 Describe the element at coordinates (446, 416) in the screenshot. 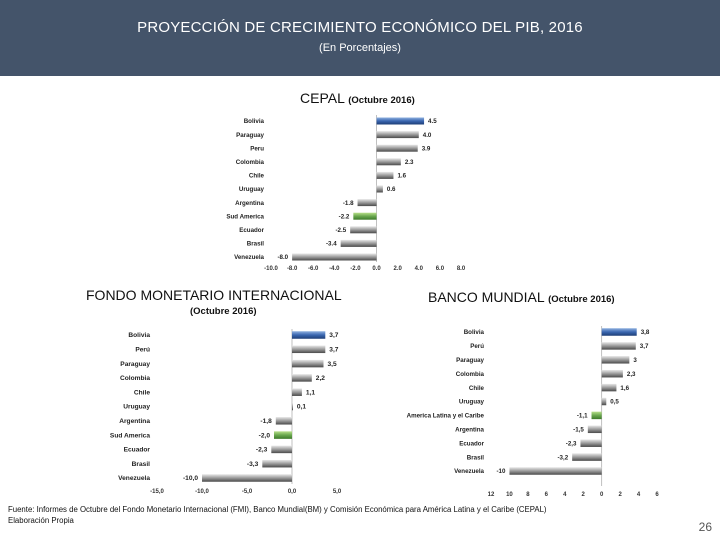

I see `category-label: America Latina y el Caribe` at that location.